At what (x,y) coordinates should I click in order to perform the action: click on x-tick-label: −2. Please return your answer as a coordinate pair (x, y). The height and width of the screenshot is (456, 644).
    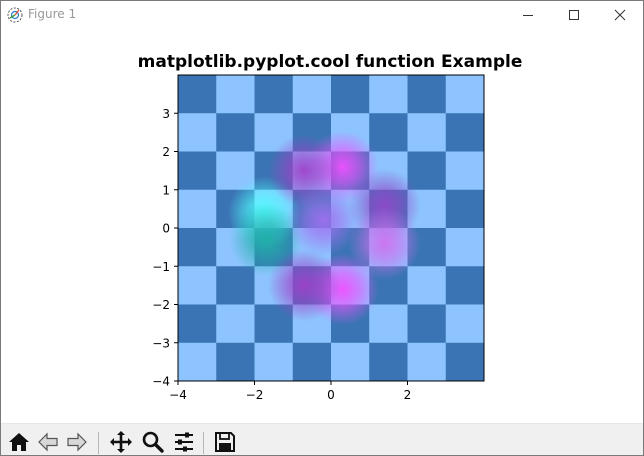
    Looking at the image, I should click on (255, 395).